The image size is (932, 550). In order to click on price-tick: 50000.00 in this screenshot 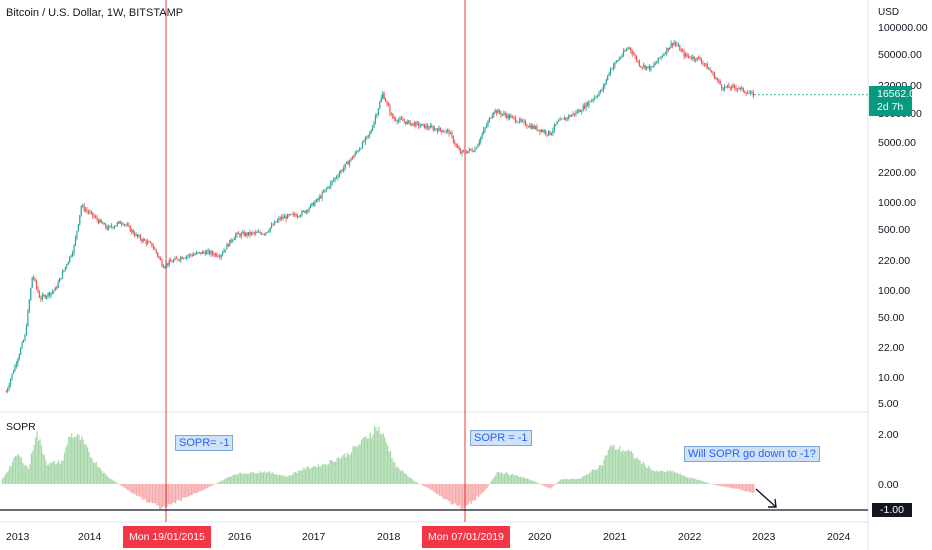, I will do `click(900, 55)`.